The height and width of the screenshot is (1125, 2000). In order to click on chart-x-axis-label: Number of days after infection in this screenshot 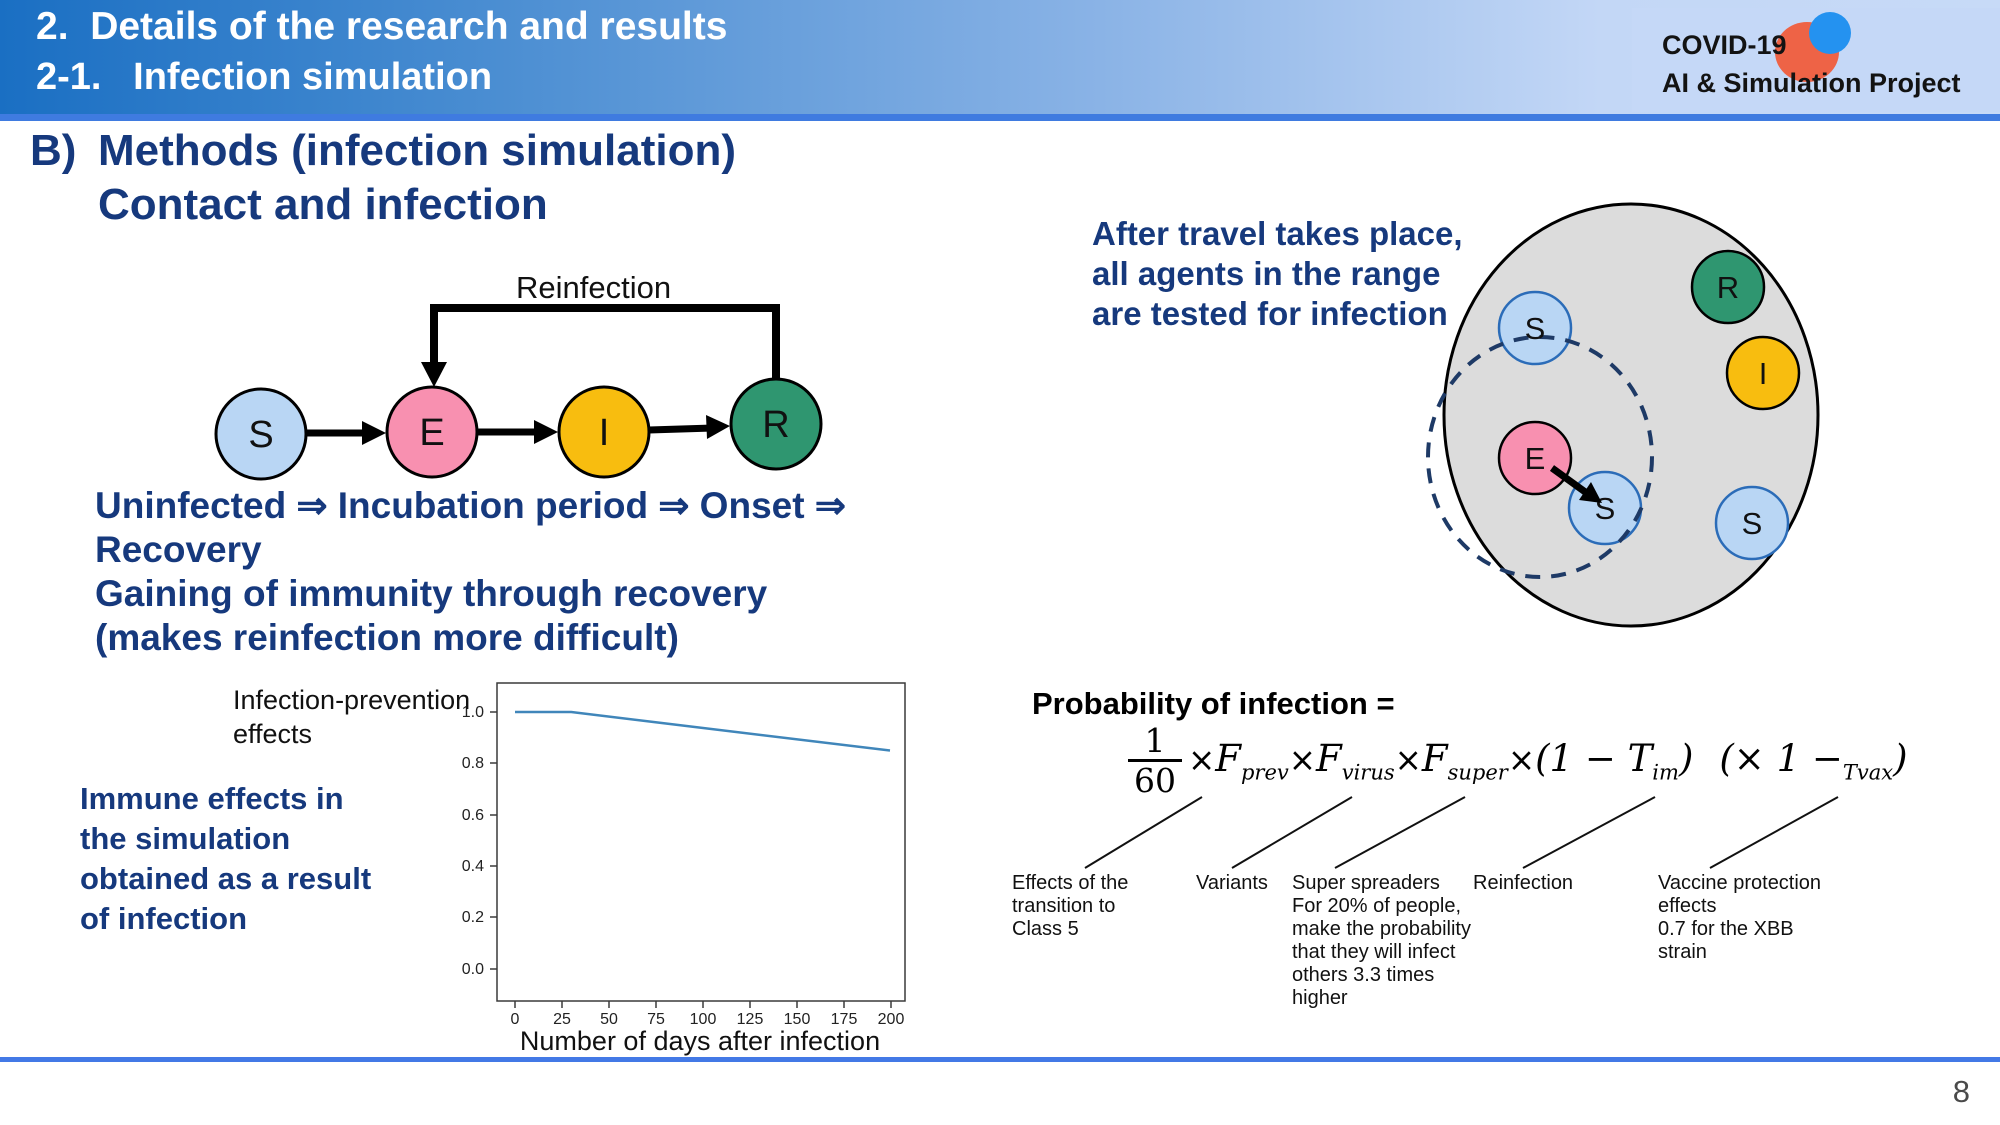, I will do `click(700, 1041)`.